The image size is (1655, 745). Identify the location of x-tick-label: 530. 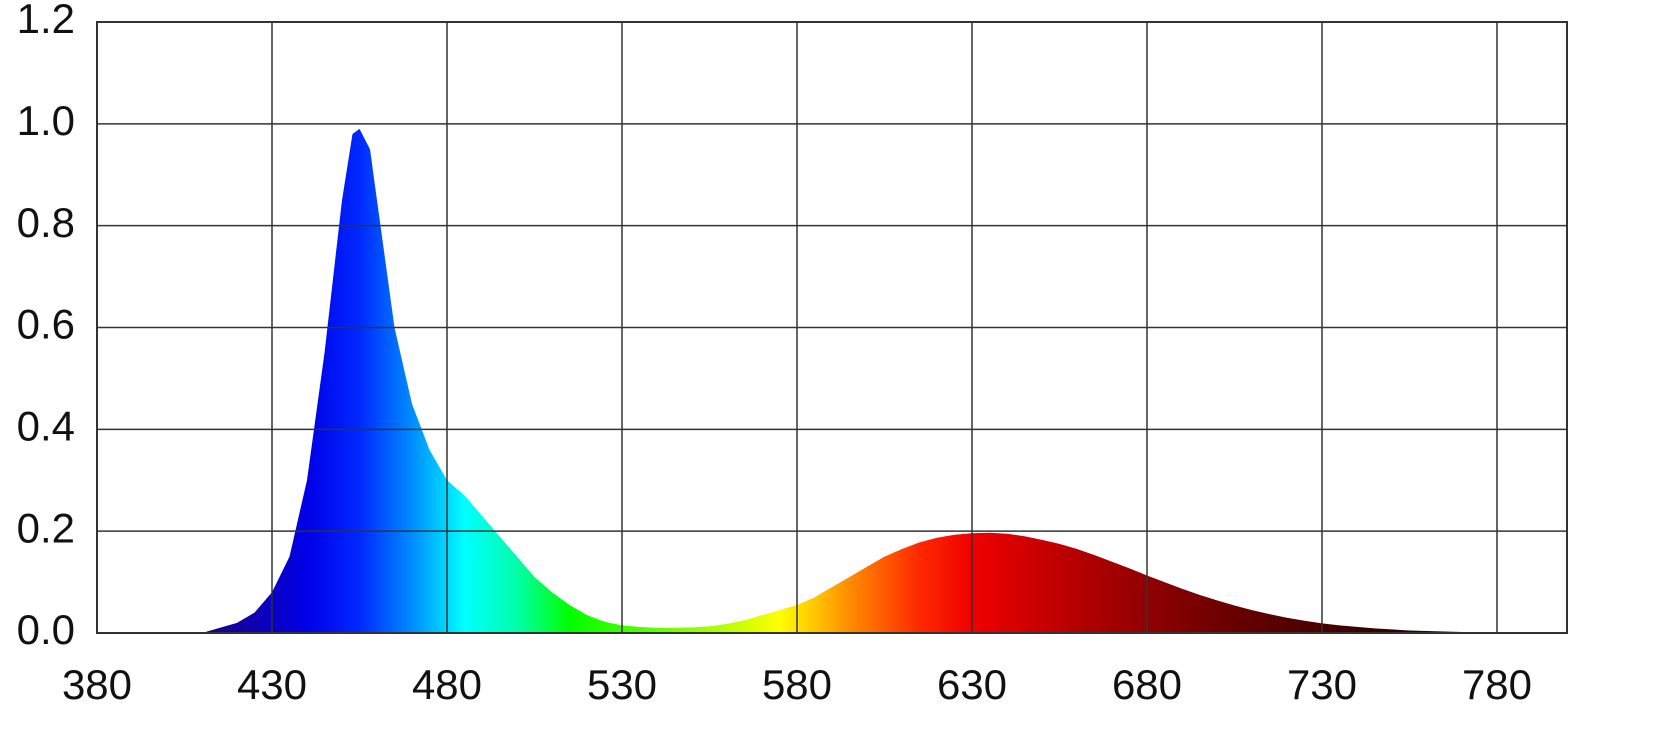
(622, 684).